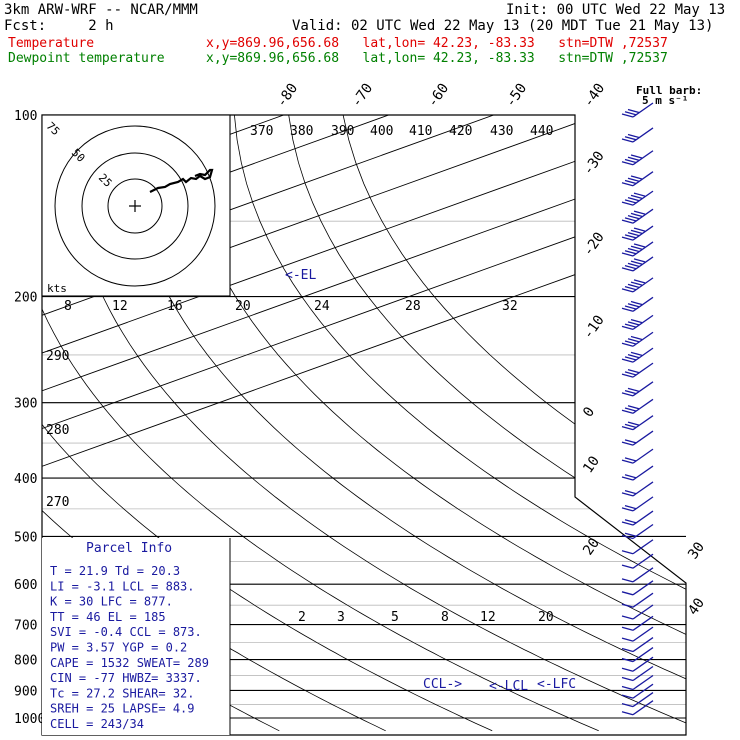 Image resolution: width=740 pixels, height=740 pixels. What do you see at coordinates (665, 100) in the screenshot?
I see `wind-legend-value: 5 m s⁻¹` at bounding box center [665, 100].